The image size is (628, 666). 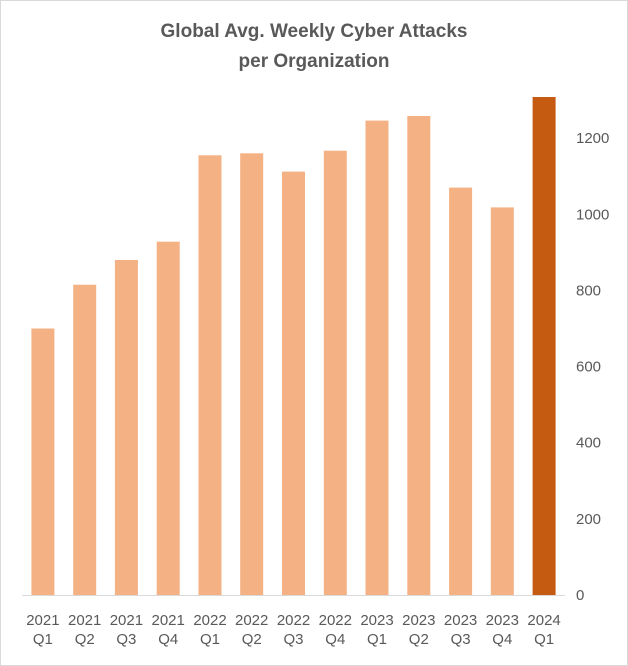 What do you see at coordinates (314, 31) in the screenshot?
I see `chart-title-line-1: Global Avg. Weekly Cyber Attacks` at bounding box center [314, 31].